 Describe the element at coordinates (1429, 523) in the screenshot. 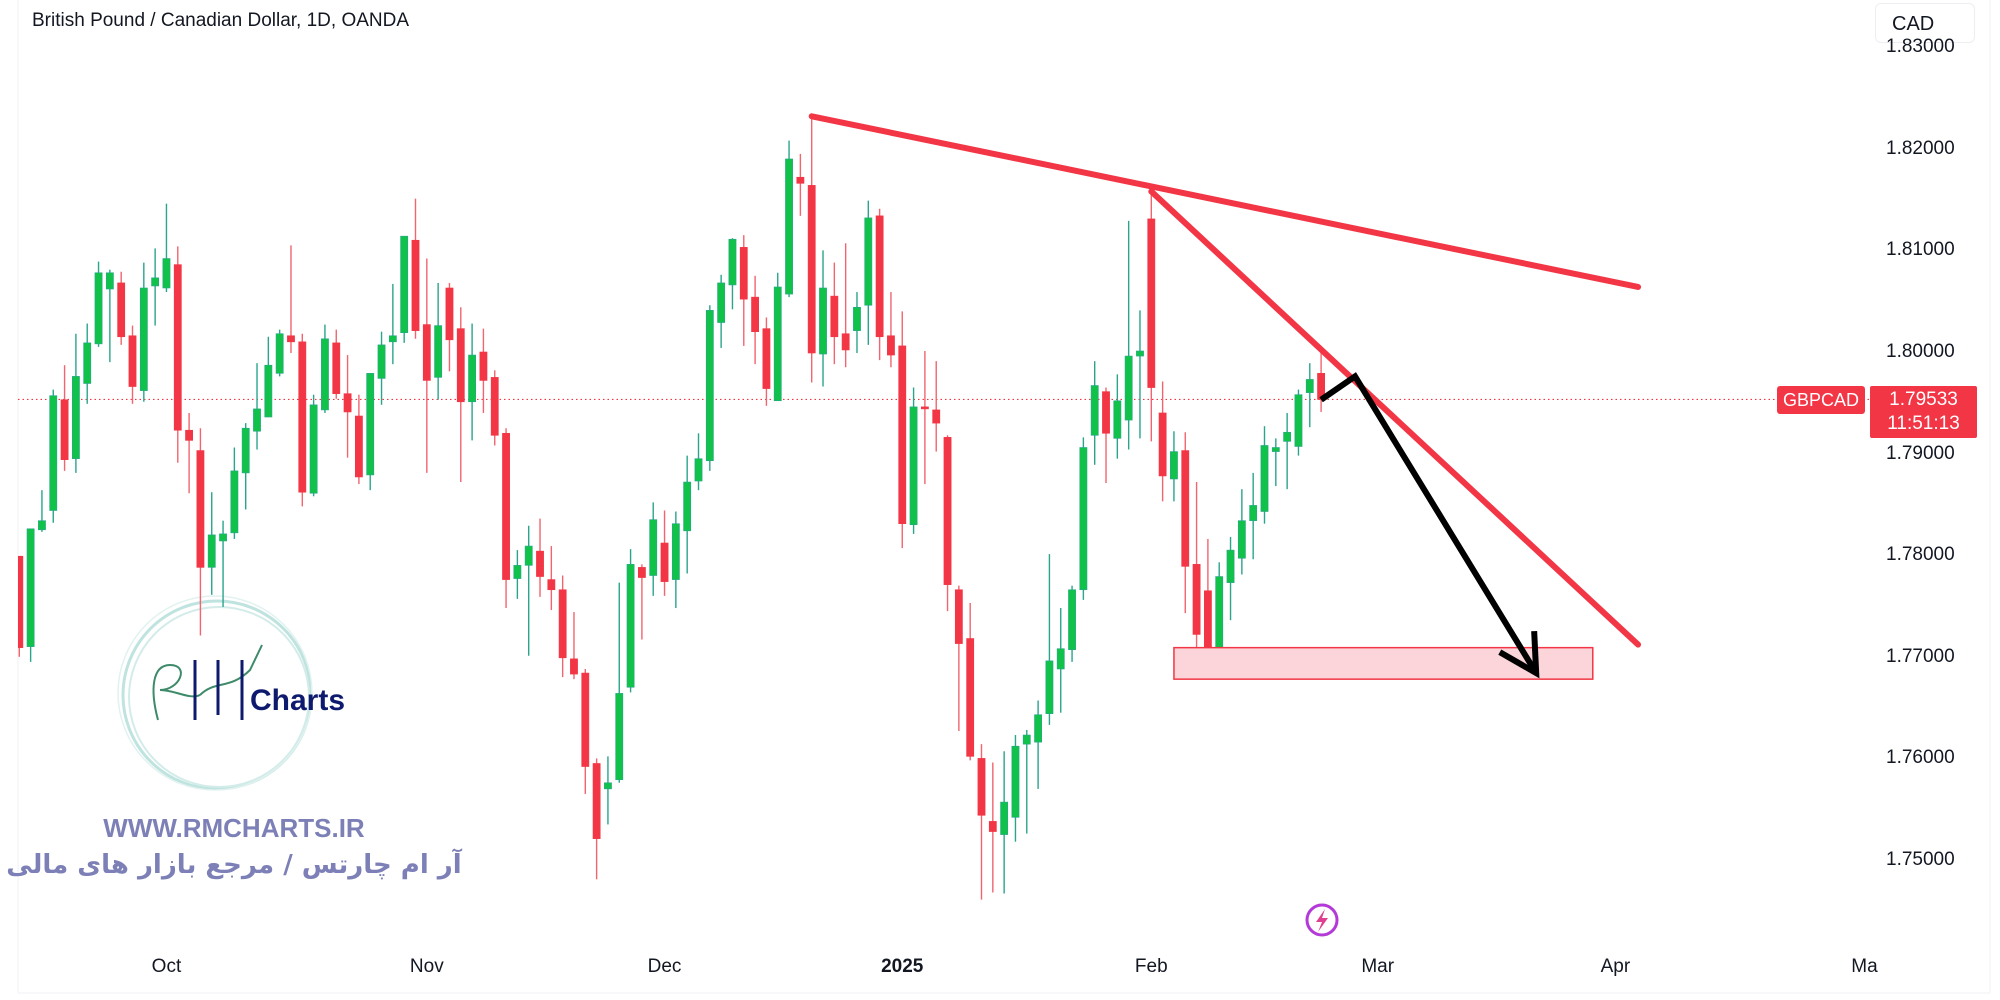

I see `forecast-arrow` at that location.